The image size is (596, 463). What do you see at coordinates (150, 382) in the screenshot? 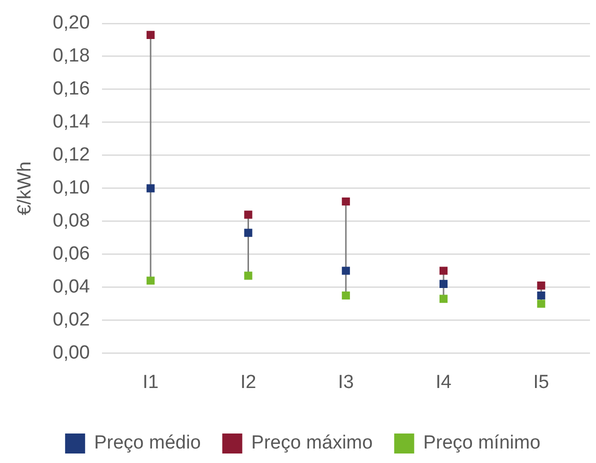
I see `x-tick-label: I1` at bounding box center [150, 382].